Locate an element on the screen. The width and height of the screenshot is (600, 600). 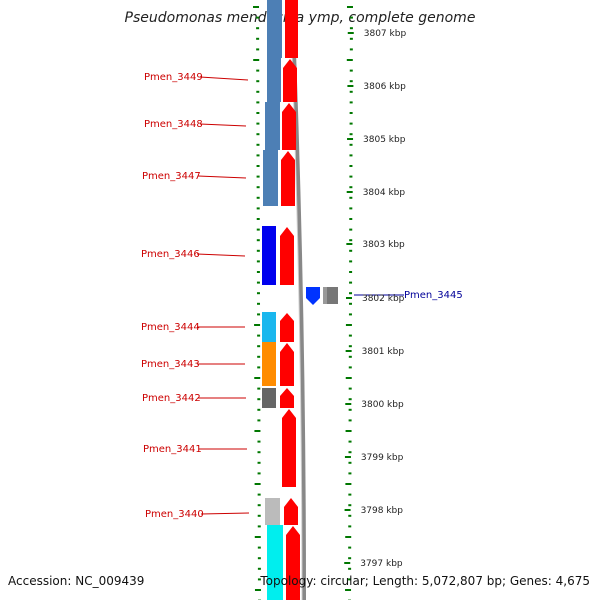
tick-label: 3805 kbp is located at coordinates (384, 140).